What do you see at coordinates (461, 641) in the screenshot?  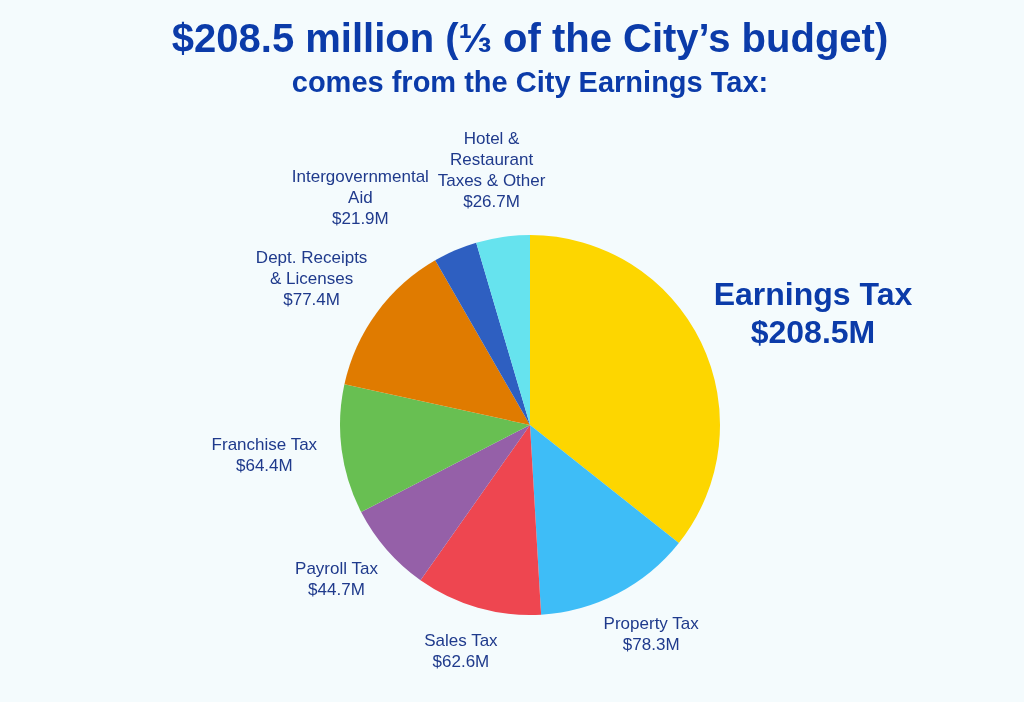 I see `slice-label: Sales Tax` at bounding box center [461, 641].